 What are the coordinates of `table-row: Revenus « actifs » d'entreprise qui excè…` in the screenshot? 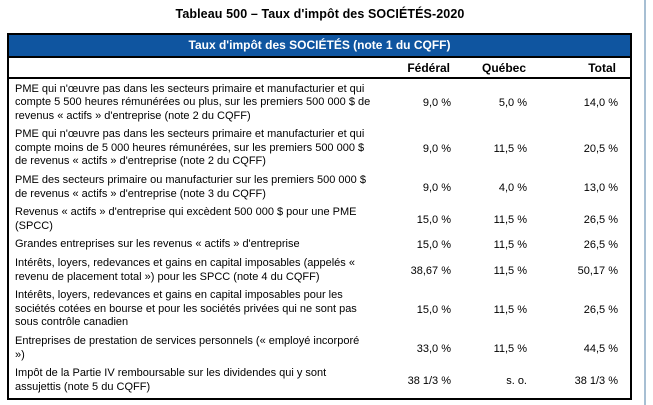 It's located at (319, 219).